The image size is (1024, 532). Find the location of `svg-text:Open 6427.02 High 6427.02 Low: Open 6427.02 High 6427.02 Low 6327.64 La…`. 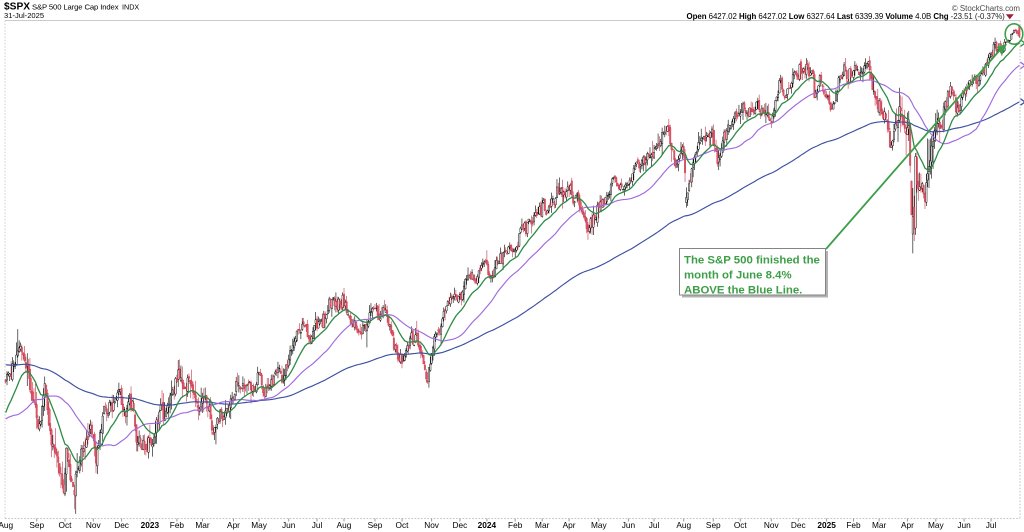

svg-text:Open 6427.02 High 6427.02 Low: Open 6427.02 High 6427.02 Low 6327.64 La… is located at coordinates (846, 16).